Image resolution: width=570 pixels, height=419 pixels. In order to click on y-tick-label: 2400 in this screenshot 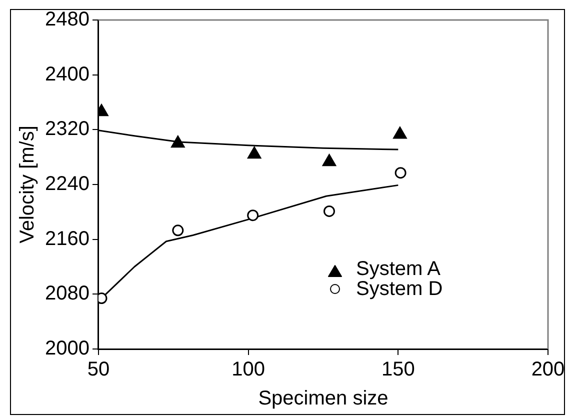, I will do `click(67, 74)`.